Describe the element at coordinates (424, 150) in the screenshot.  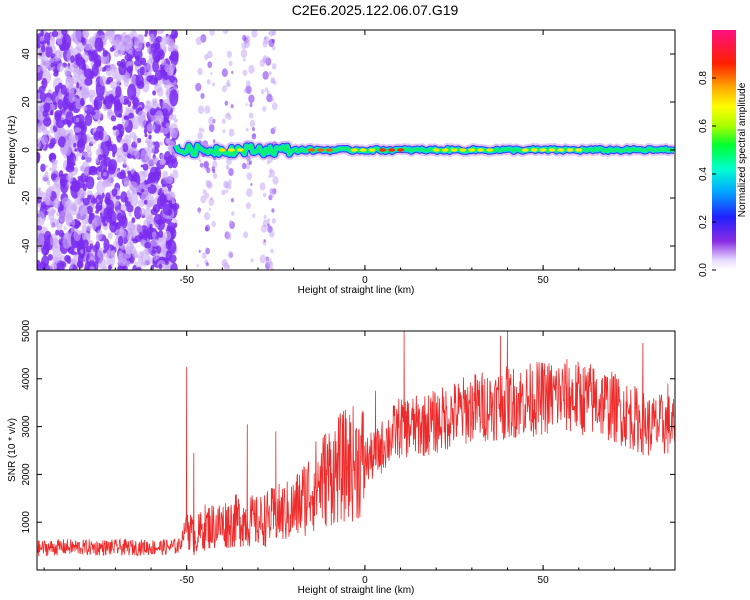
I see `signal-band` at that location.